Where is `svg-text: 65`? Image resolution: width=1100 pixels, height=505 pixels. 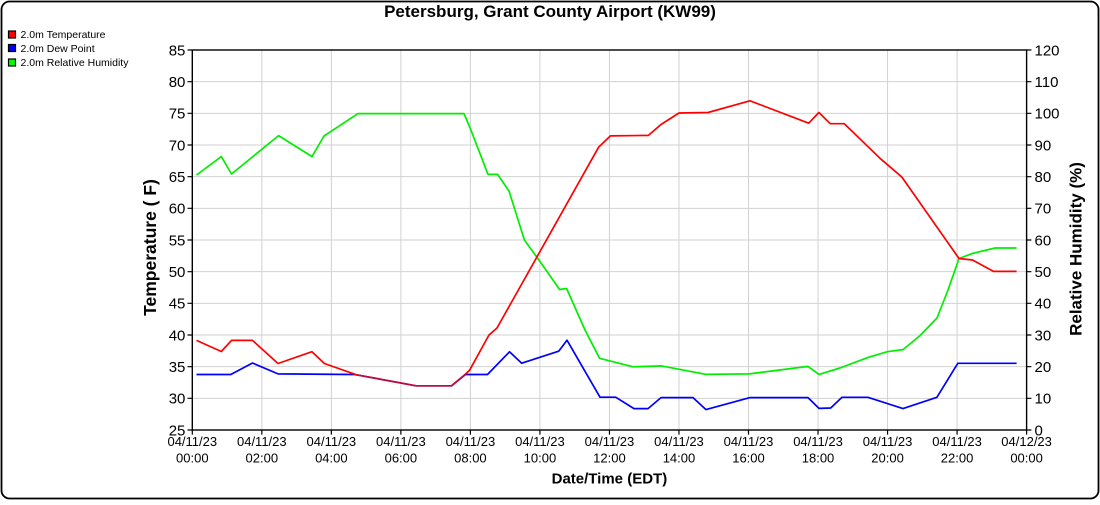 svg-text: 65 is located at coordinates (177, 177).